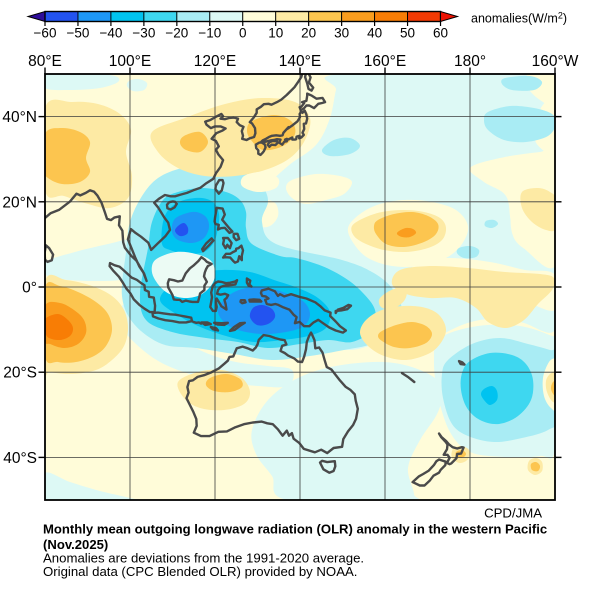  I want to click on svg-text: −40, so click(110, 33).